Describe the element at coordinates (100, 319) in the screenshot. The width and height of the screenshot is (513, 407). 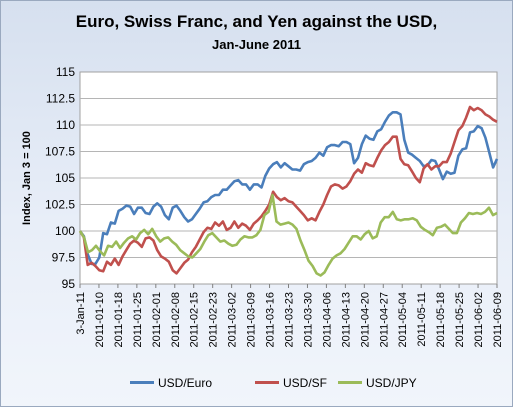
I see `x-tick-label: 2011-01-10` at that location.